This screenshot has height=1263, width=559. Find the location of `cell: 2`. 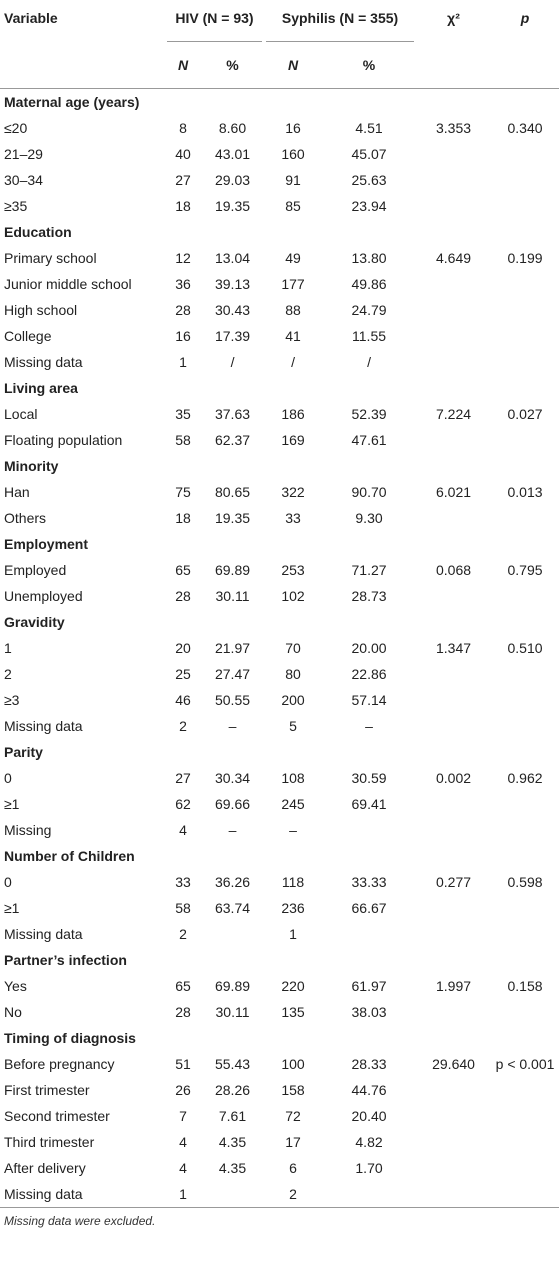

cell: 2 is located at coordinates (293, 1194).